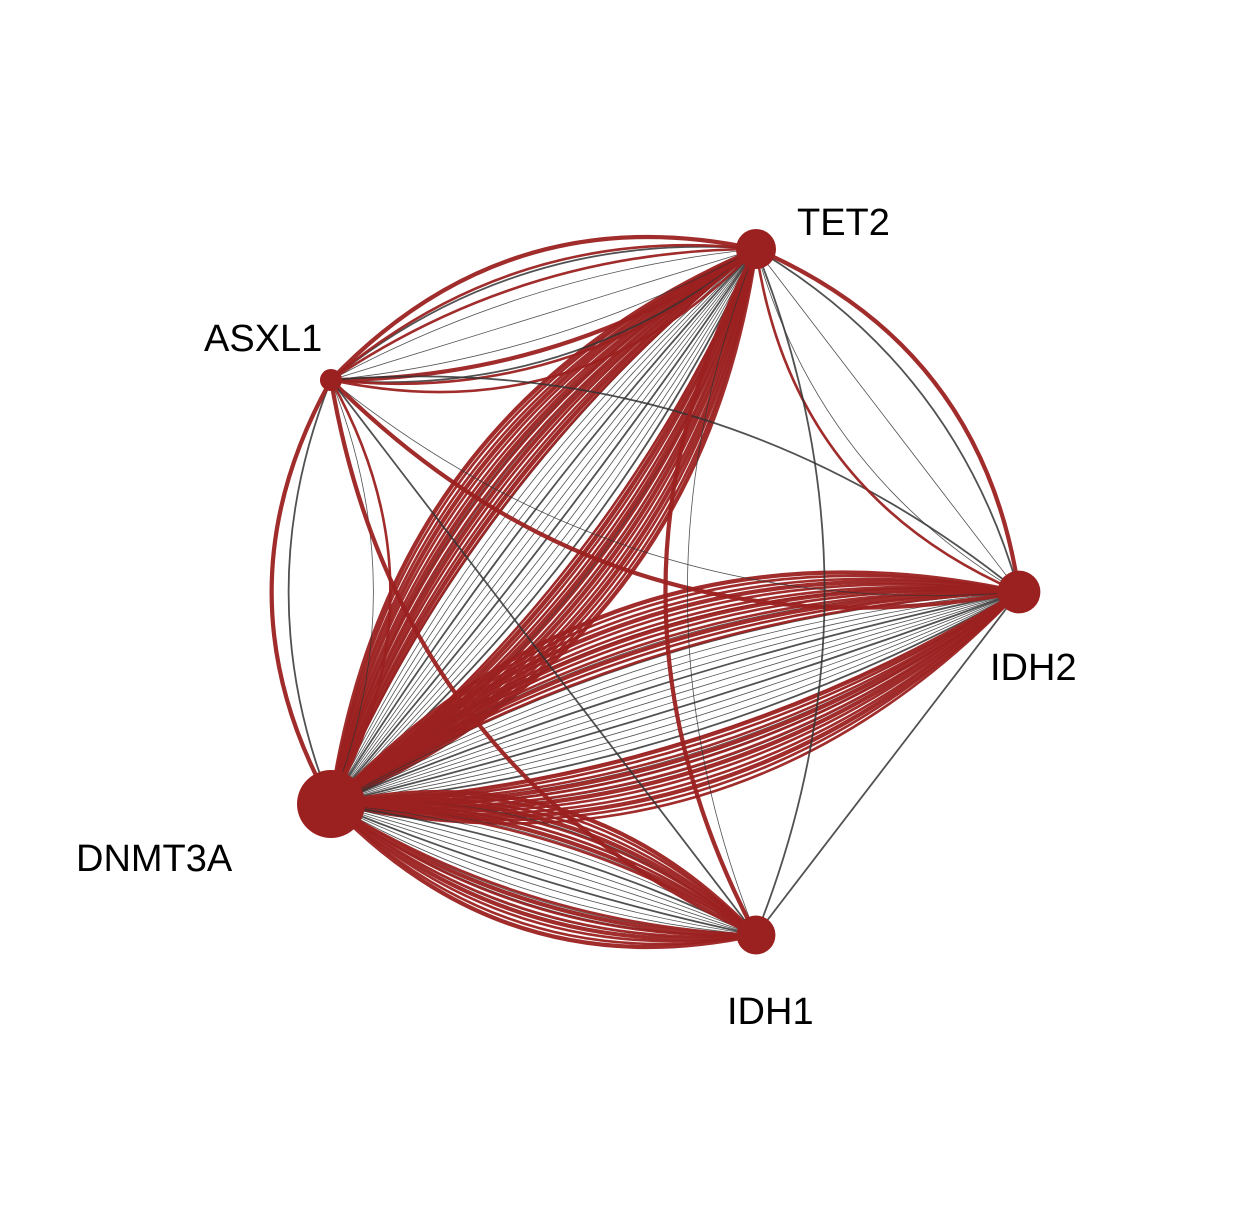 This screenshot has width=1254, height=1210. Describe the element at coordinates (1033, 668) in the screenshot. I see `label-idh2: IDH2` at that location.